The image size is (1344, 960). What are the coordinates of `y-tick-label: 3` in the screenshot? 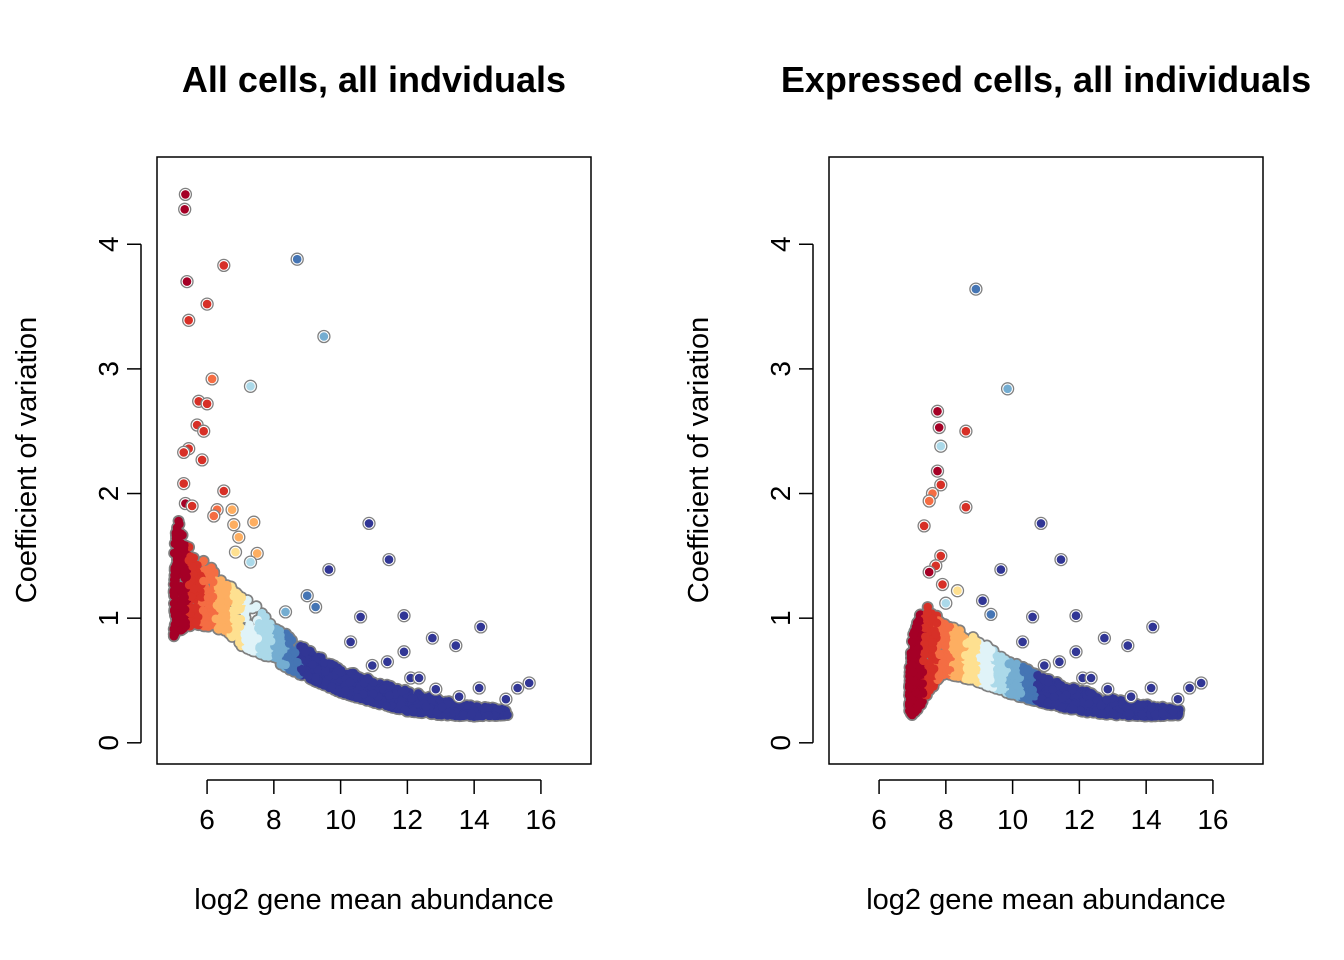 It's located at (108, 369).